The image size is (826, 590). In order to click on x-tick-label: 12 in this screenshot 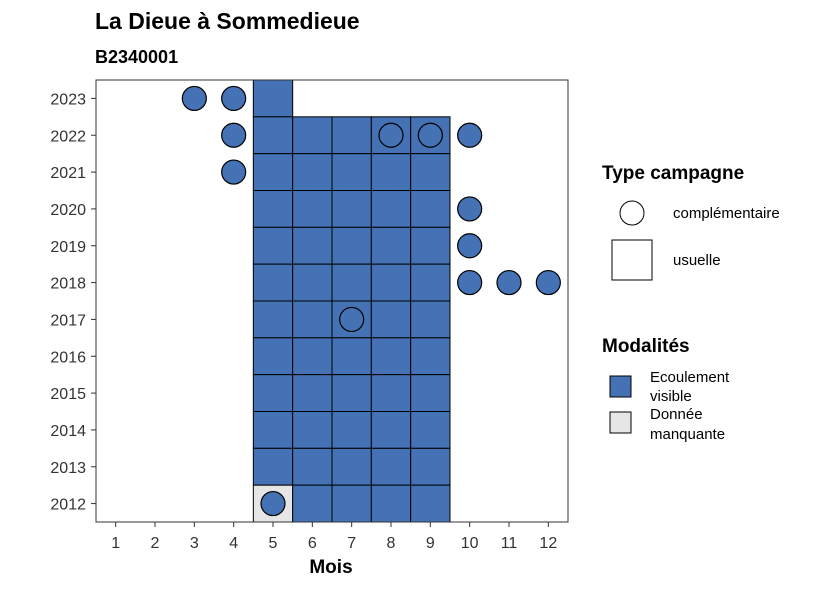, I will do `click(548, 543)`.